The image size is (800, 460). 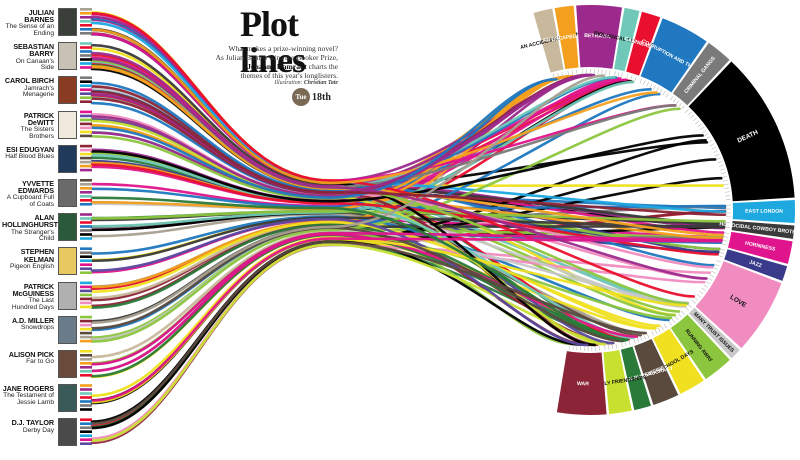 What do you see at coordinates (28, 358) in the screenshot?
I see `book-entry: ALISON PICK Far to Go` at bounding box center [28, 358].